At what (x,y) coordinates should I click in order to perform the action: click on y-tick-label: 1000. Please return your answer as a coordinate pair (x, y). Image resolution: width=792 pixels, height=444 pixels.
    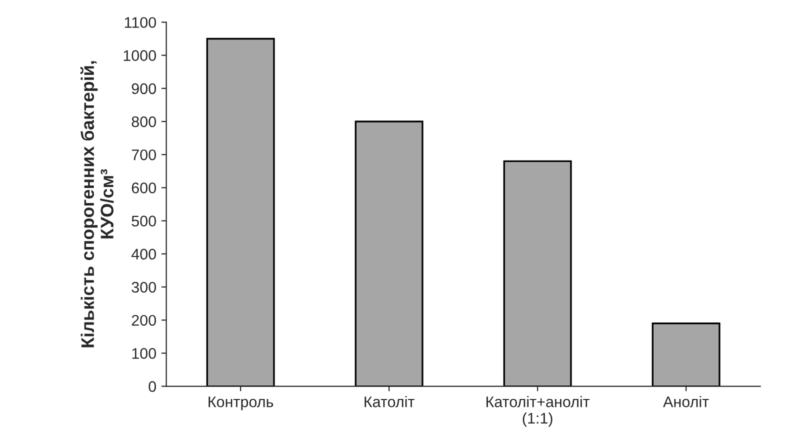
    Looking at the image, I should click on (140, 55).